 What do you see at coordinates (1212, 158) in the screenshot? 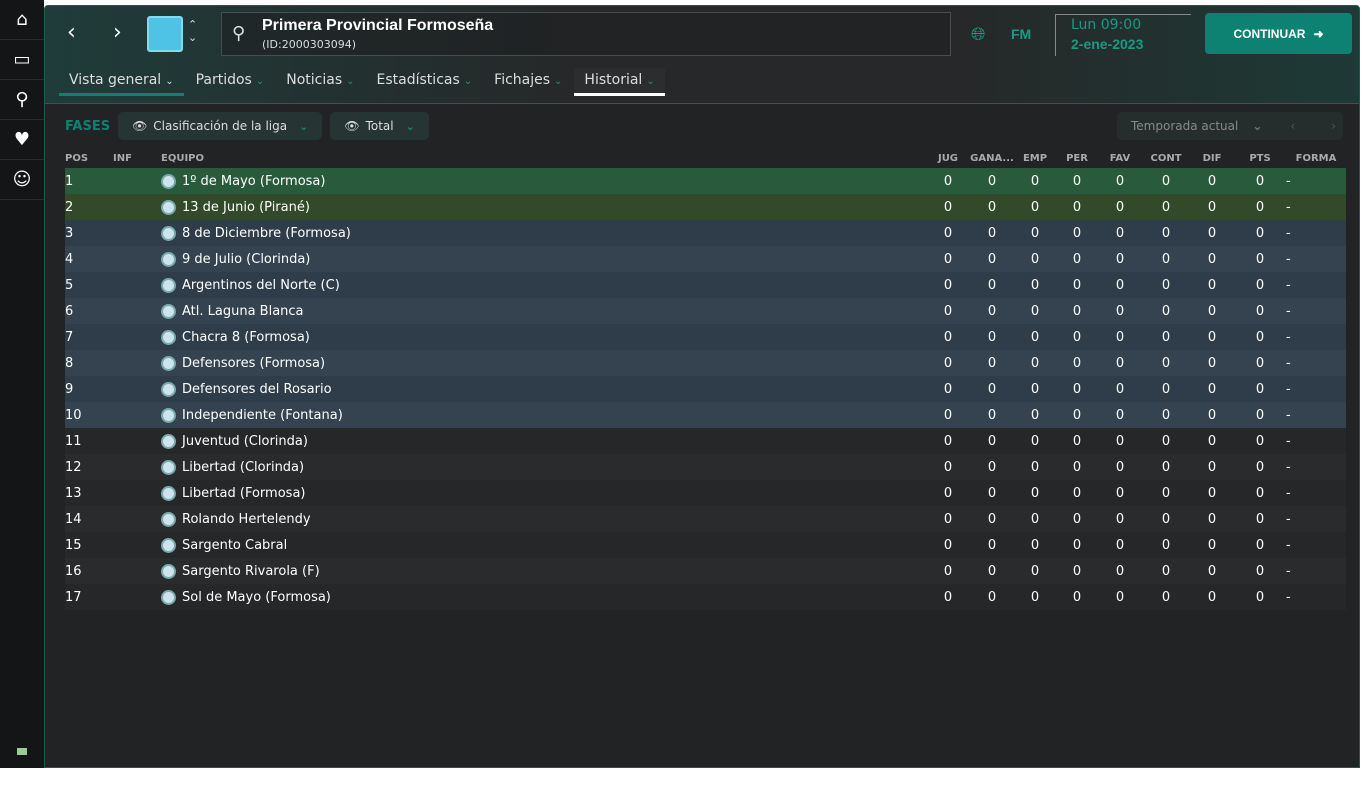
I see `column-header: DIF` at bounding box center [1212, 158].